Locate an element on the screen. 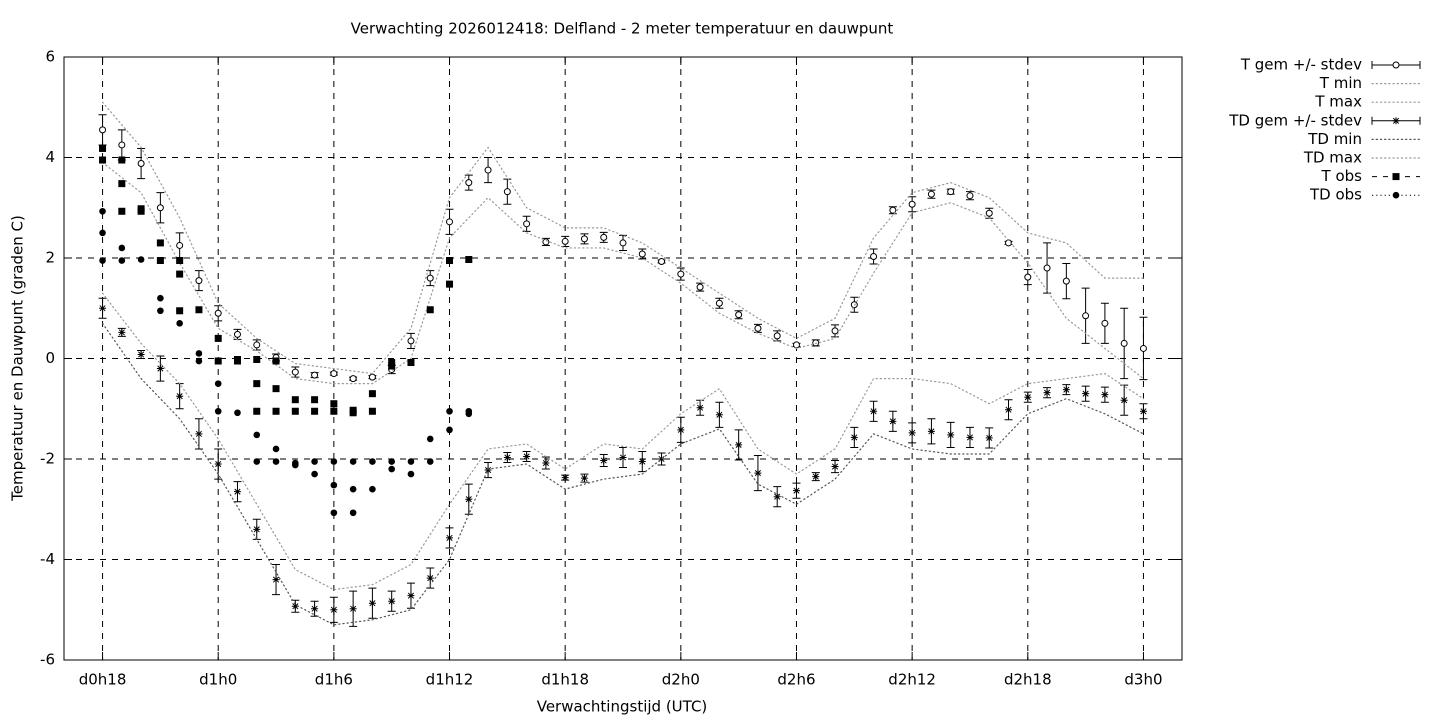 Image resolution: width=1440 pixels, height=720 pixels. x-tick-label: d1h6 is located at coordinates (334, 680).